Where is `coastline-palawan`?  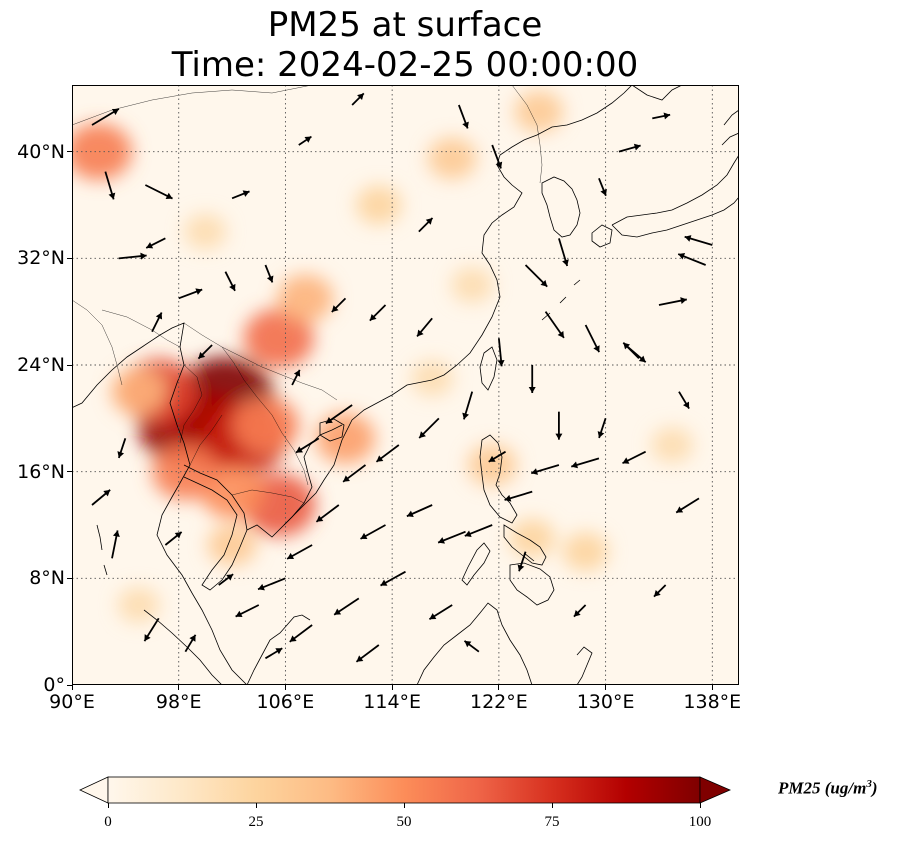 coastline-palawan is located at coordinates (476, 564).